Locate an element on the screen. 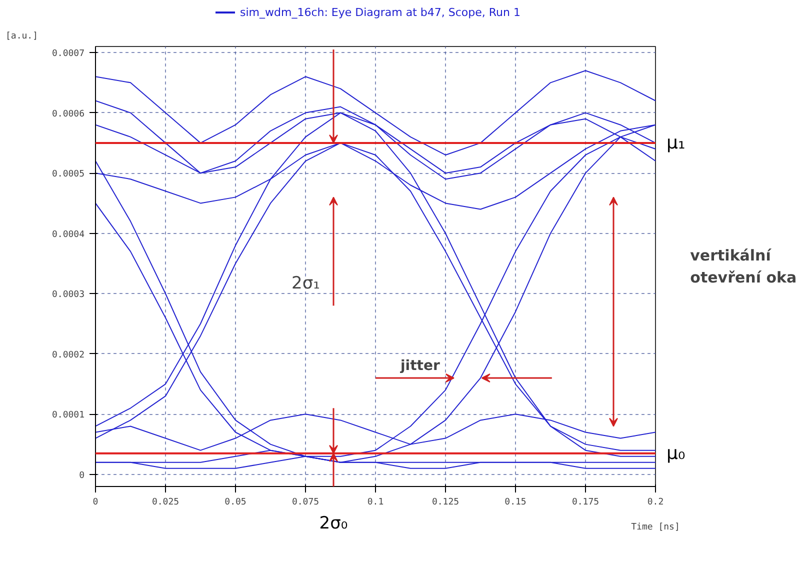  y-tick-label: 0 is located at coordinates (82, 475).